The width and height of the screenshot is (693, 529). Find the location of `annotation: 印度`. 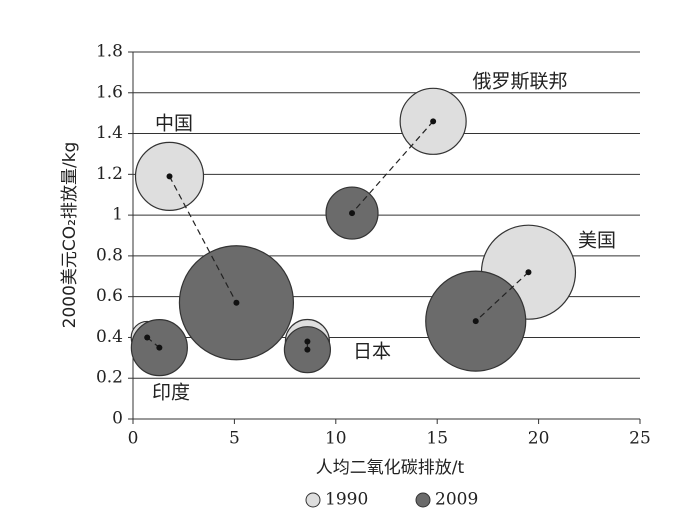

annotation: 印度 is located at coordinates (171, 393).